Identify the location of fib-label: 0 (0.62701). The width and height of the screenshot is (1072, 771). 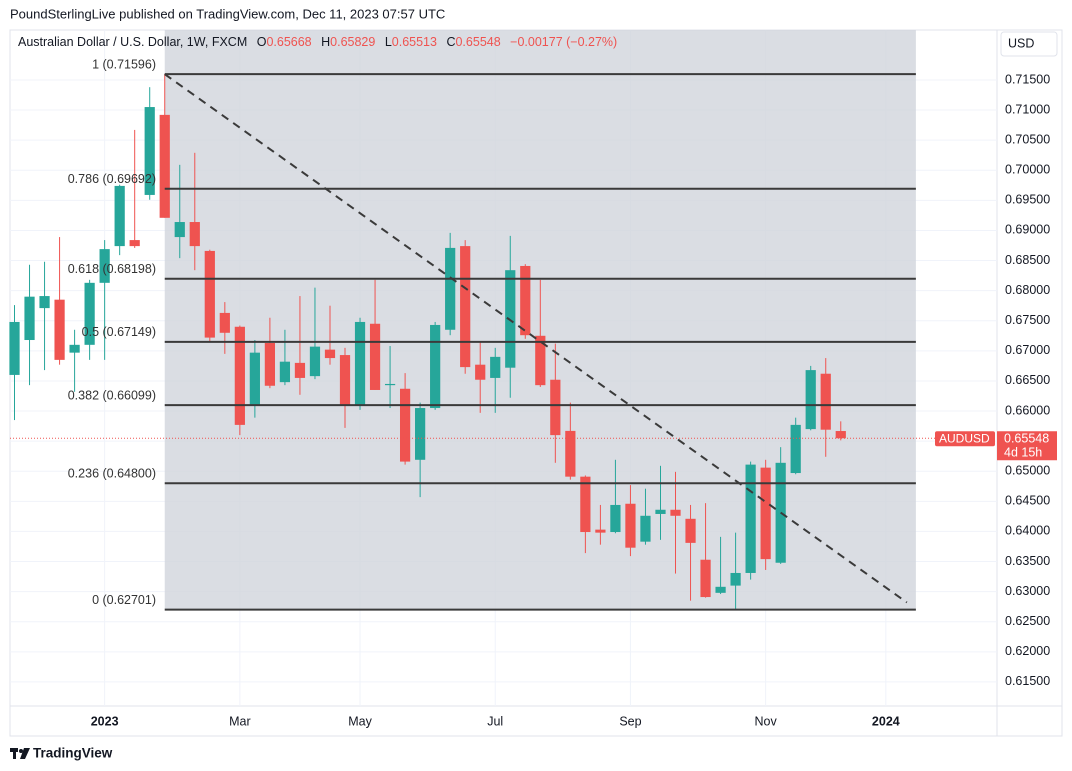
(124, 600).